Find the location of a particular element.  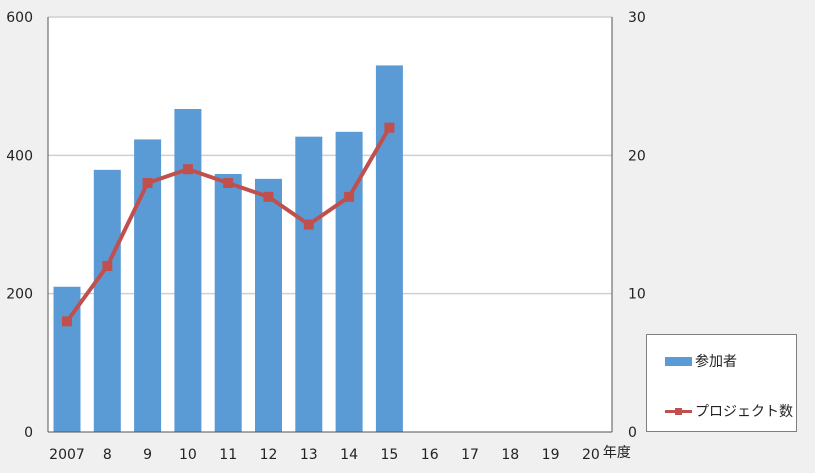

x-tick-label: 16 is located at coordinates (430, 455).